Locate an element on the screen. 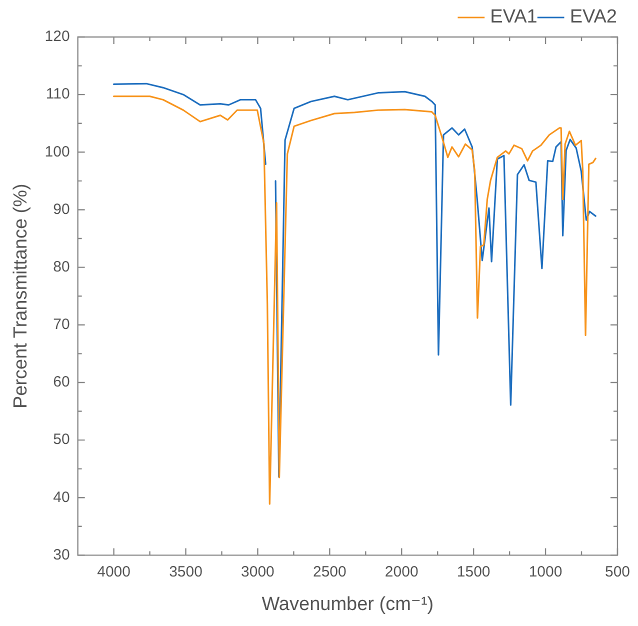 Image resolution: width=638 pixels, height=626 pixels. y-tick-label: 60 is located at coordinates (61, 382).